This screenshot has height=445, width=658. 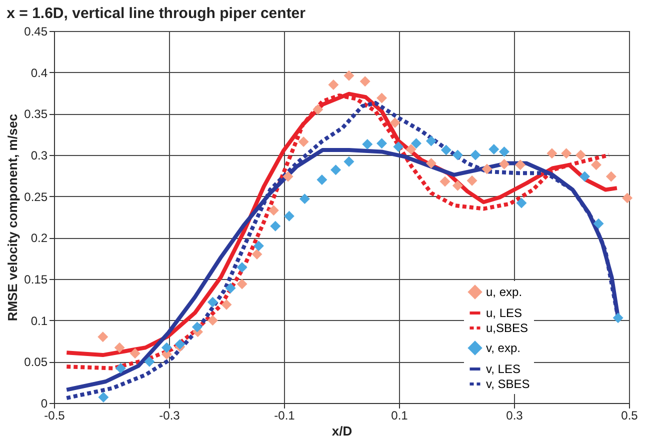 I want to click on x-tick-label: 0.3, so click(x=515, y=415).